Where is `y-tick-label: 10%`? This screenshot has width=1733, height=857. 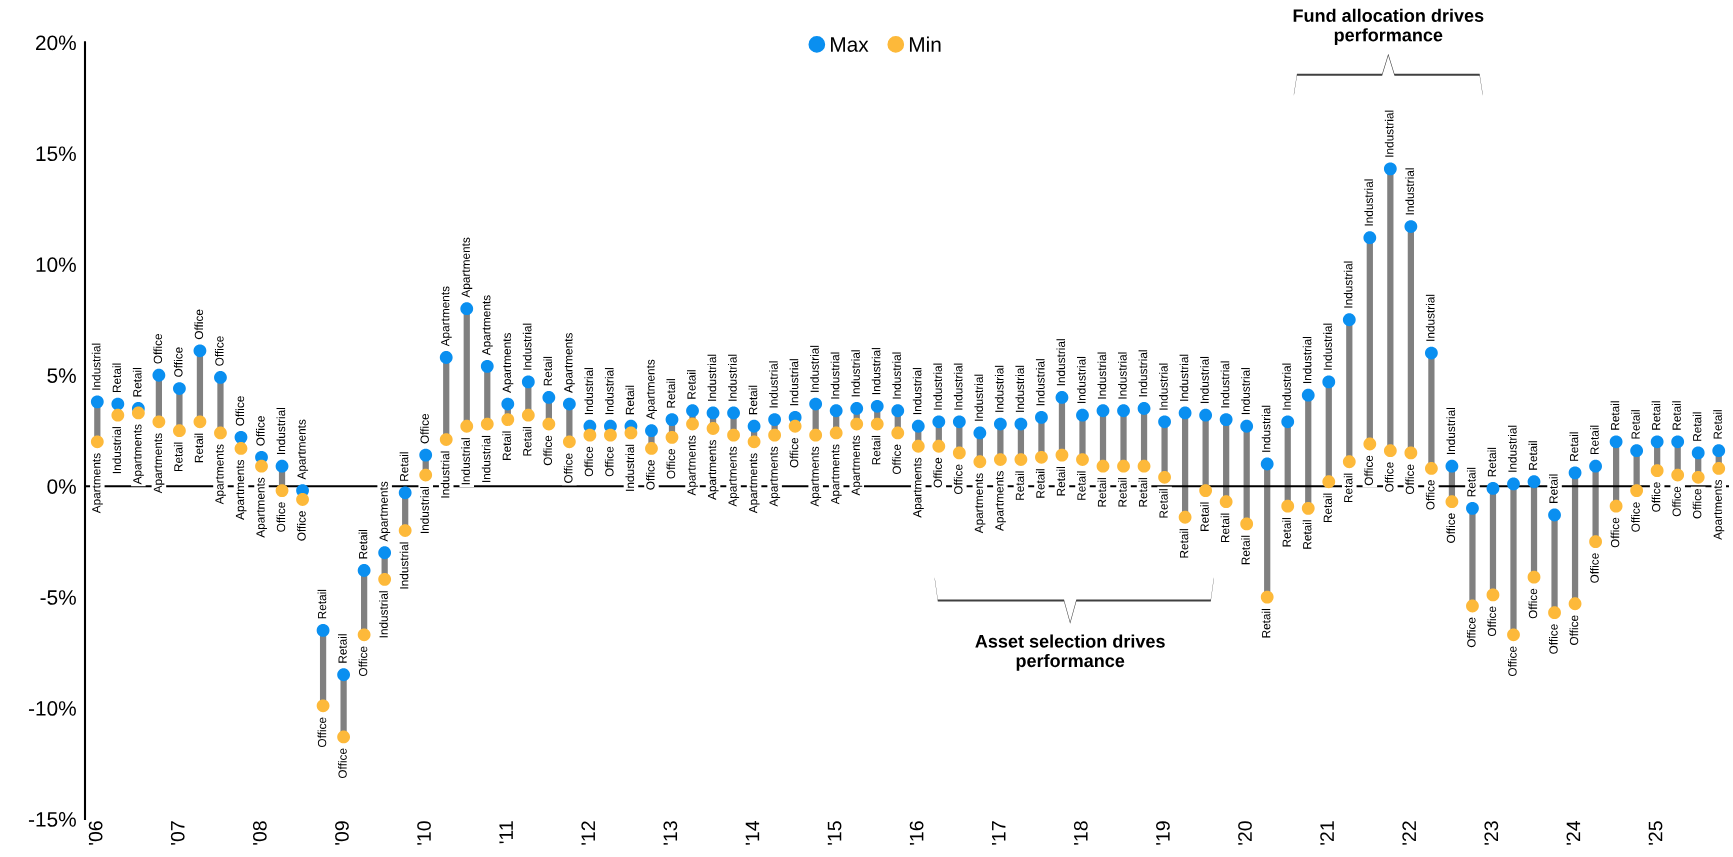 y-tick-label: 10% is located at coordinates (56, 265).